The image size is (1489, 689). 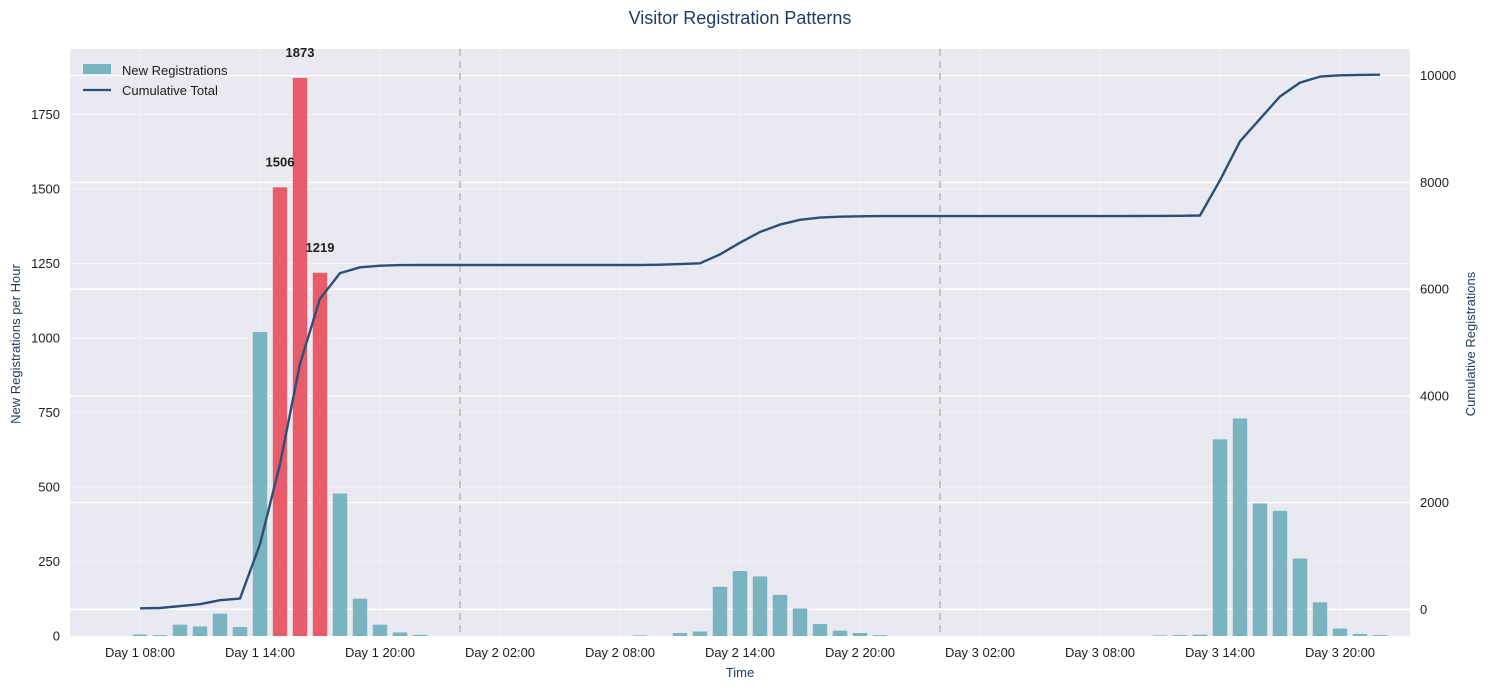 I want to click on bar-value-label: 1506, so click(x=280, y=161).